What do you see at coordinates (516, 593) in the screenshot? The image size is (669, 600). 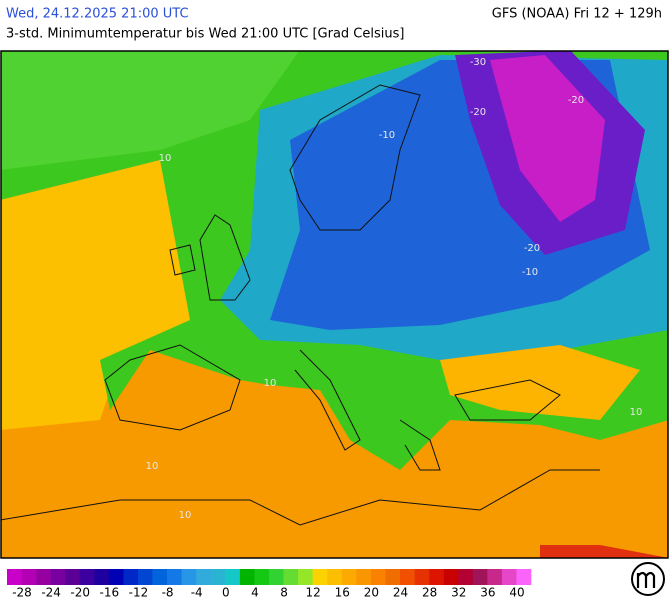 I see `legend-label: 40` at bounding box center [516, 593].